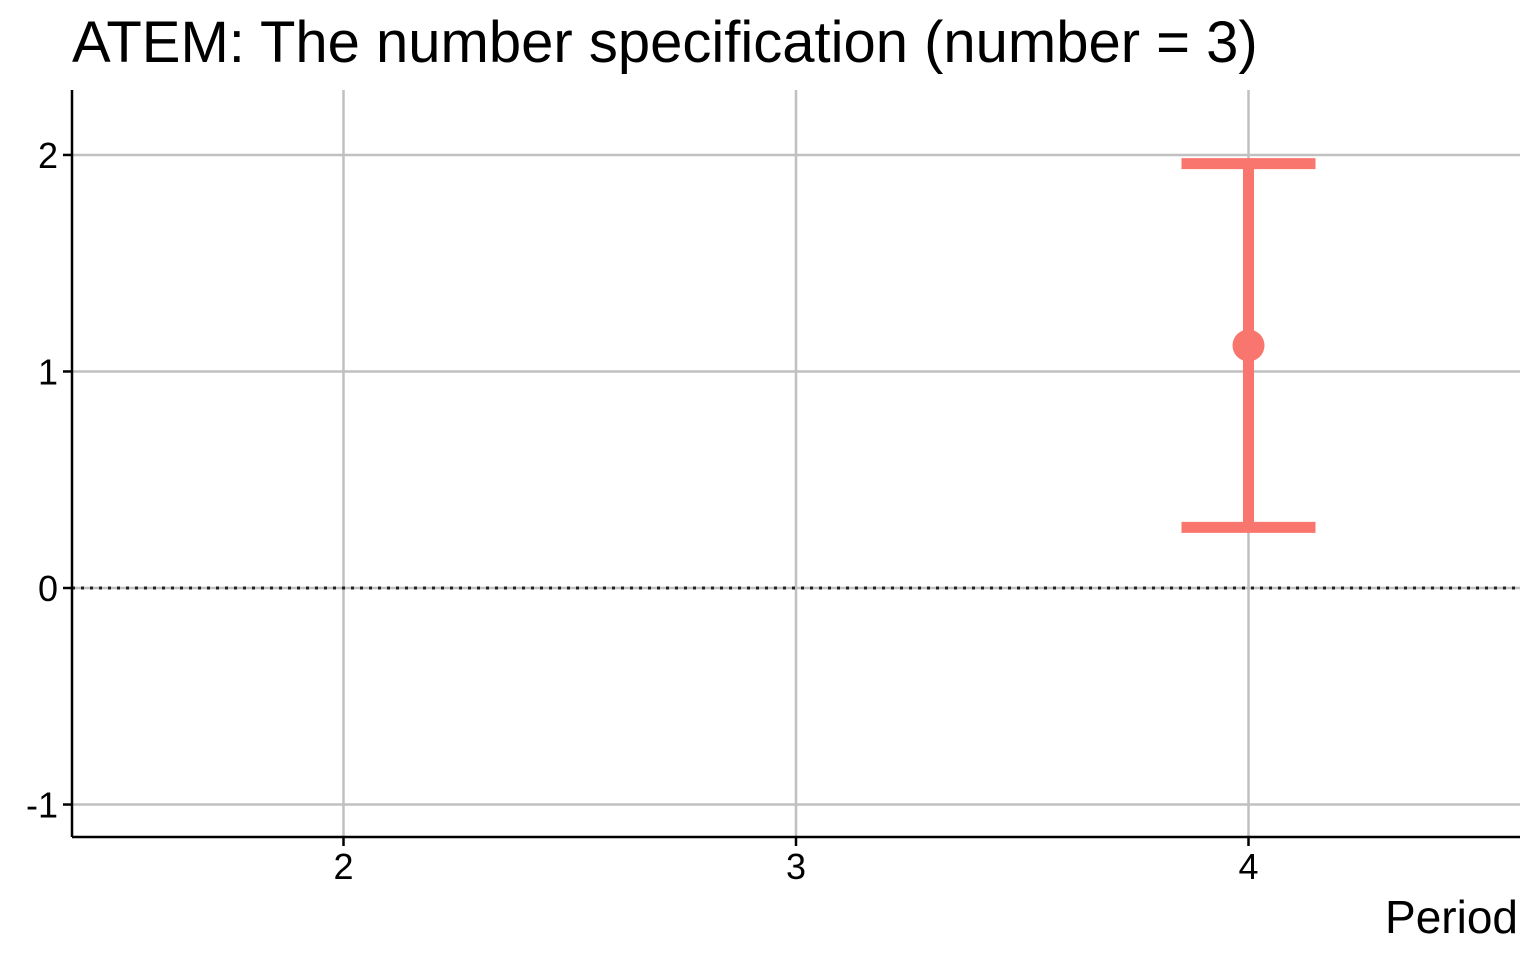 The width and height of the screenshot is (1536, 960). Describe the element at coordinates (48, 588) in the screenshot. I see `y-tick-label-0: 0` at that location.